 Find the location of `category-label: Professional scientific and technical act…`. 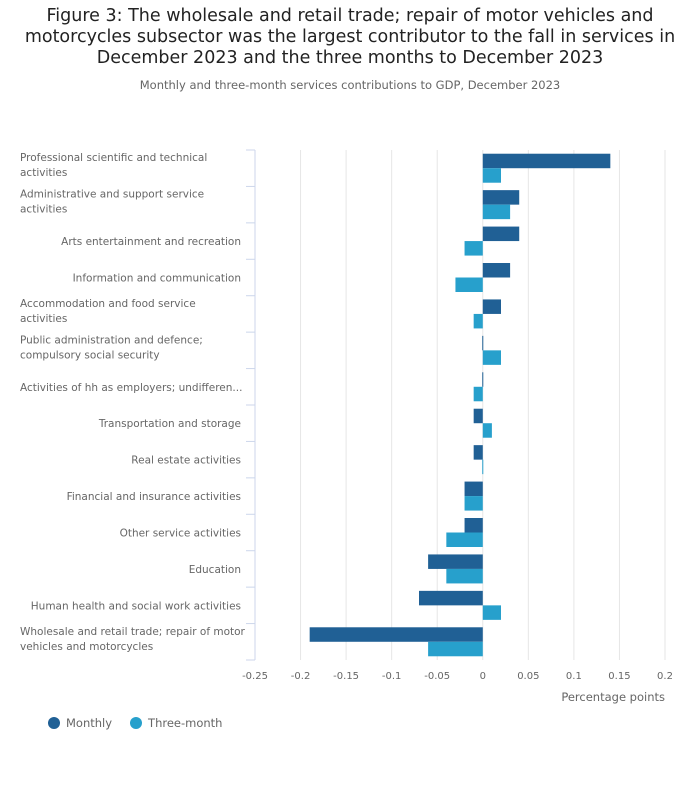

category-label: Professional scientific and technical act… is located at coordinates (113, 165).